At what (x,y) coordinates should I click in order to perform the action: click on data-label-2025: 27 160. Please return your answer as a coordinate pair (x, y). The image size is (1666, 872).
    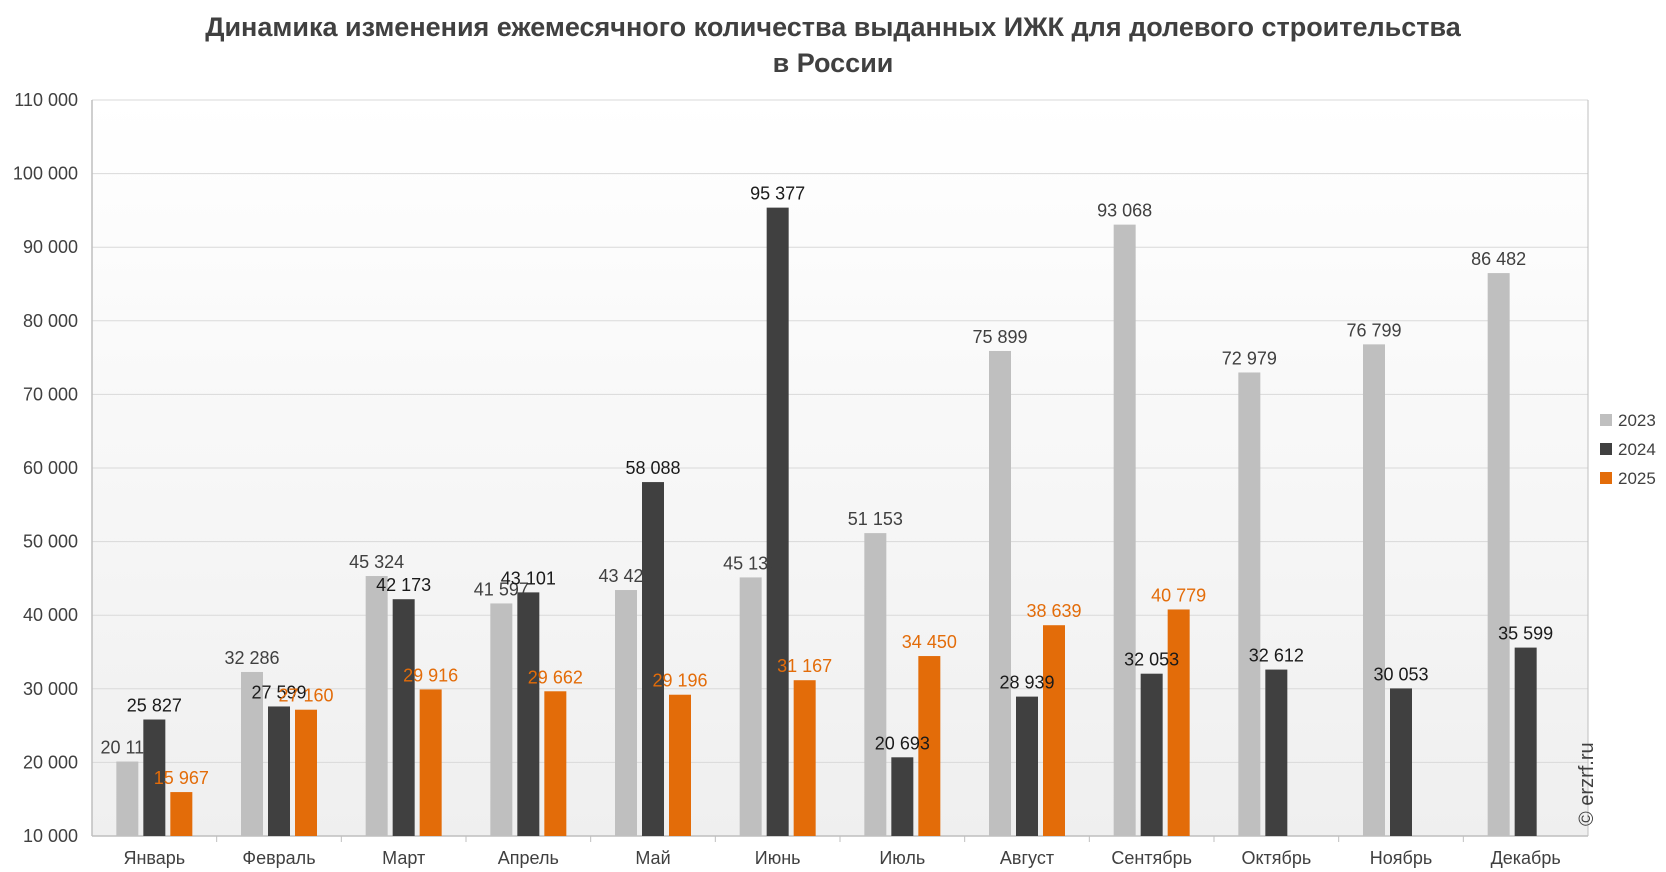
    Looking at the image, I should click on (305, 696).